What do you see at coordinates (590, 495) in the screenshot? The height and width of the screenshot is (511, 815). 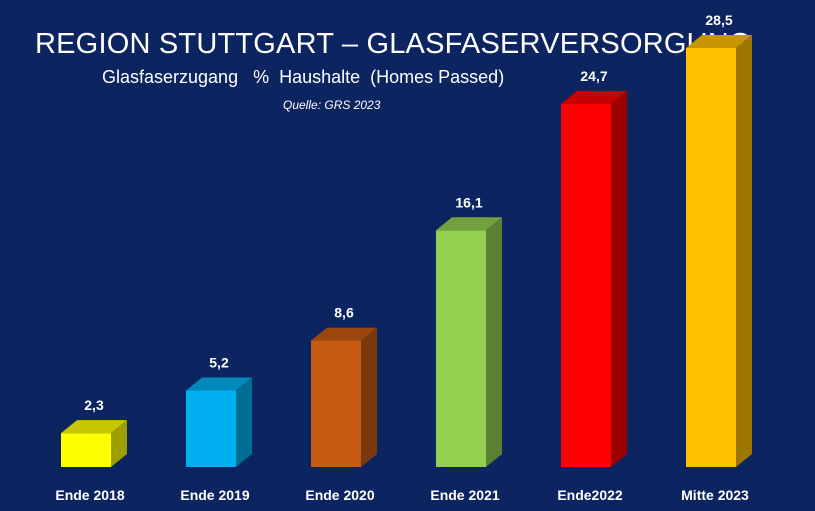 I see `category-label: Ende2022` at bounding box center [590, 495].